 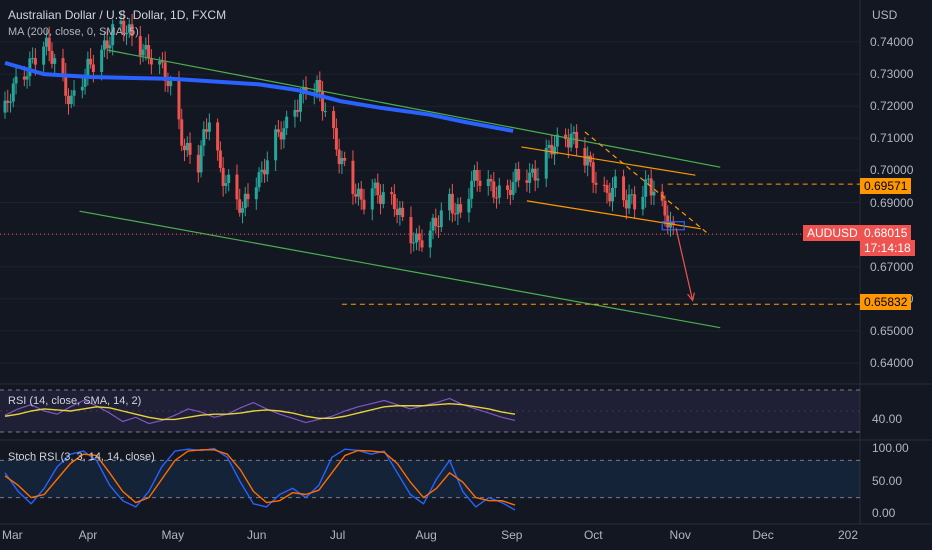 What do you see at coordinates (73, 32) in the screenshot?
I see `ma-indicator-label: MA (200, close, 0, SMA, 5)` at bounding box center [73, 32].